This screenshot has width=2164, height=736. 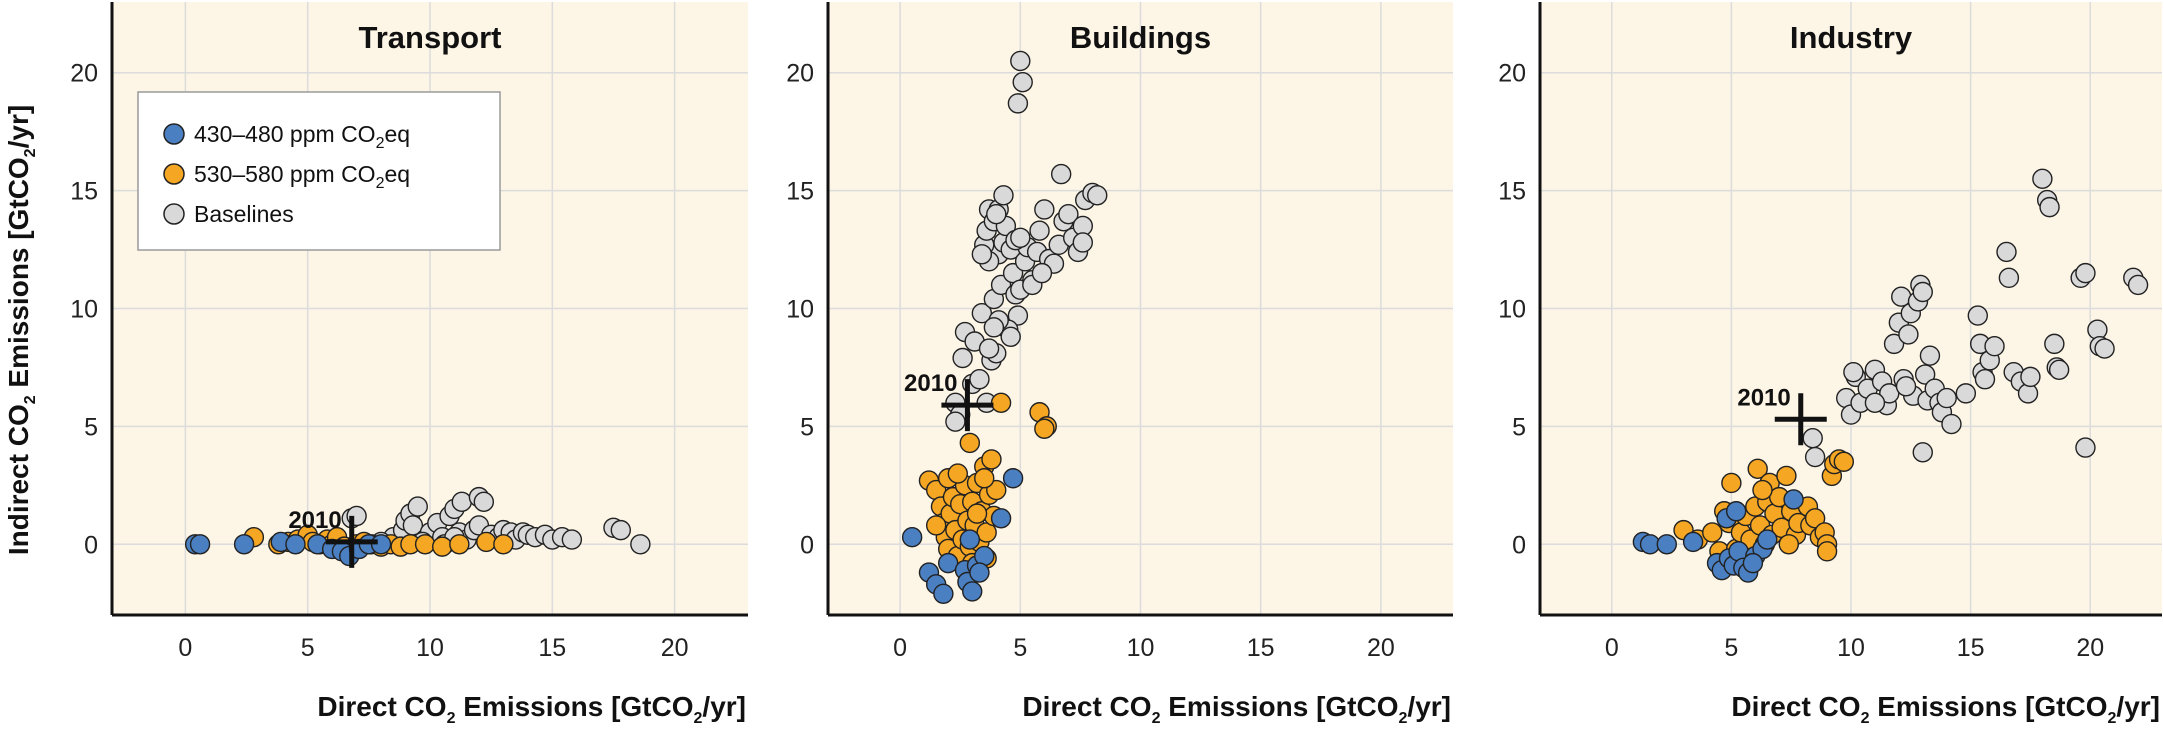 I want to click on marker-2010-industry: 2010, so click(x=1782, y=415).